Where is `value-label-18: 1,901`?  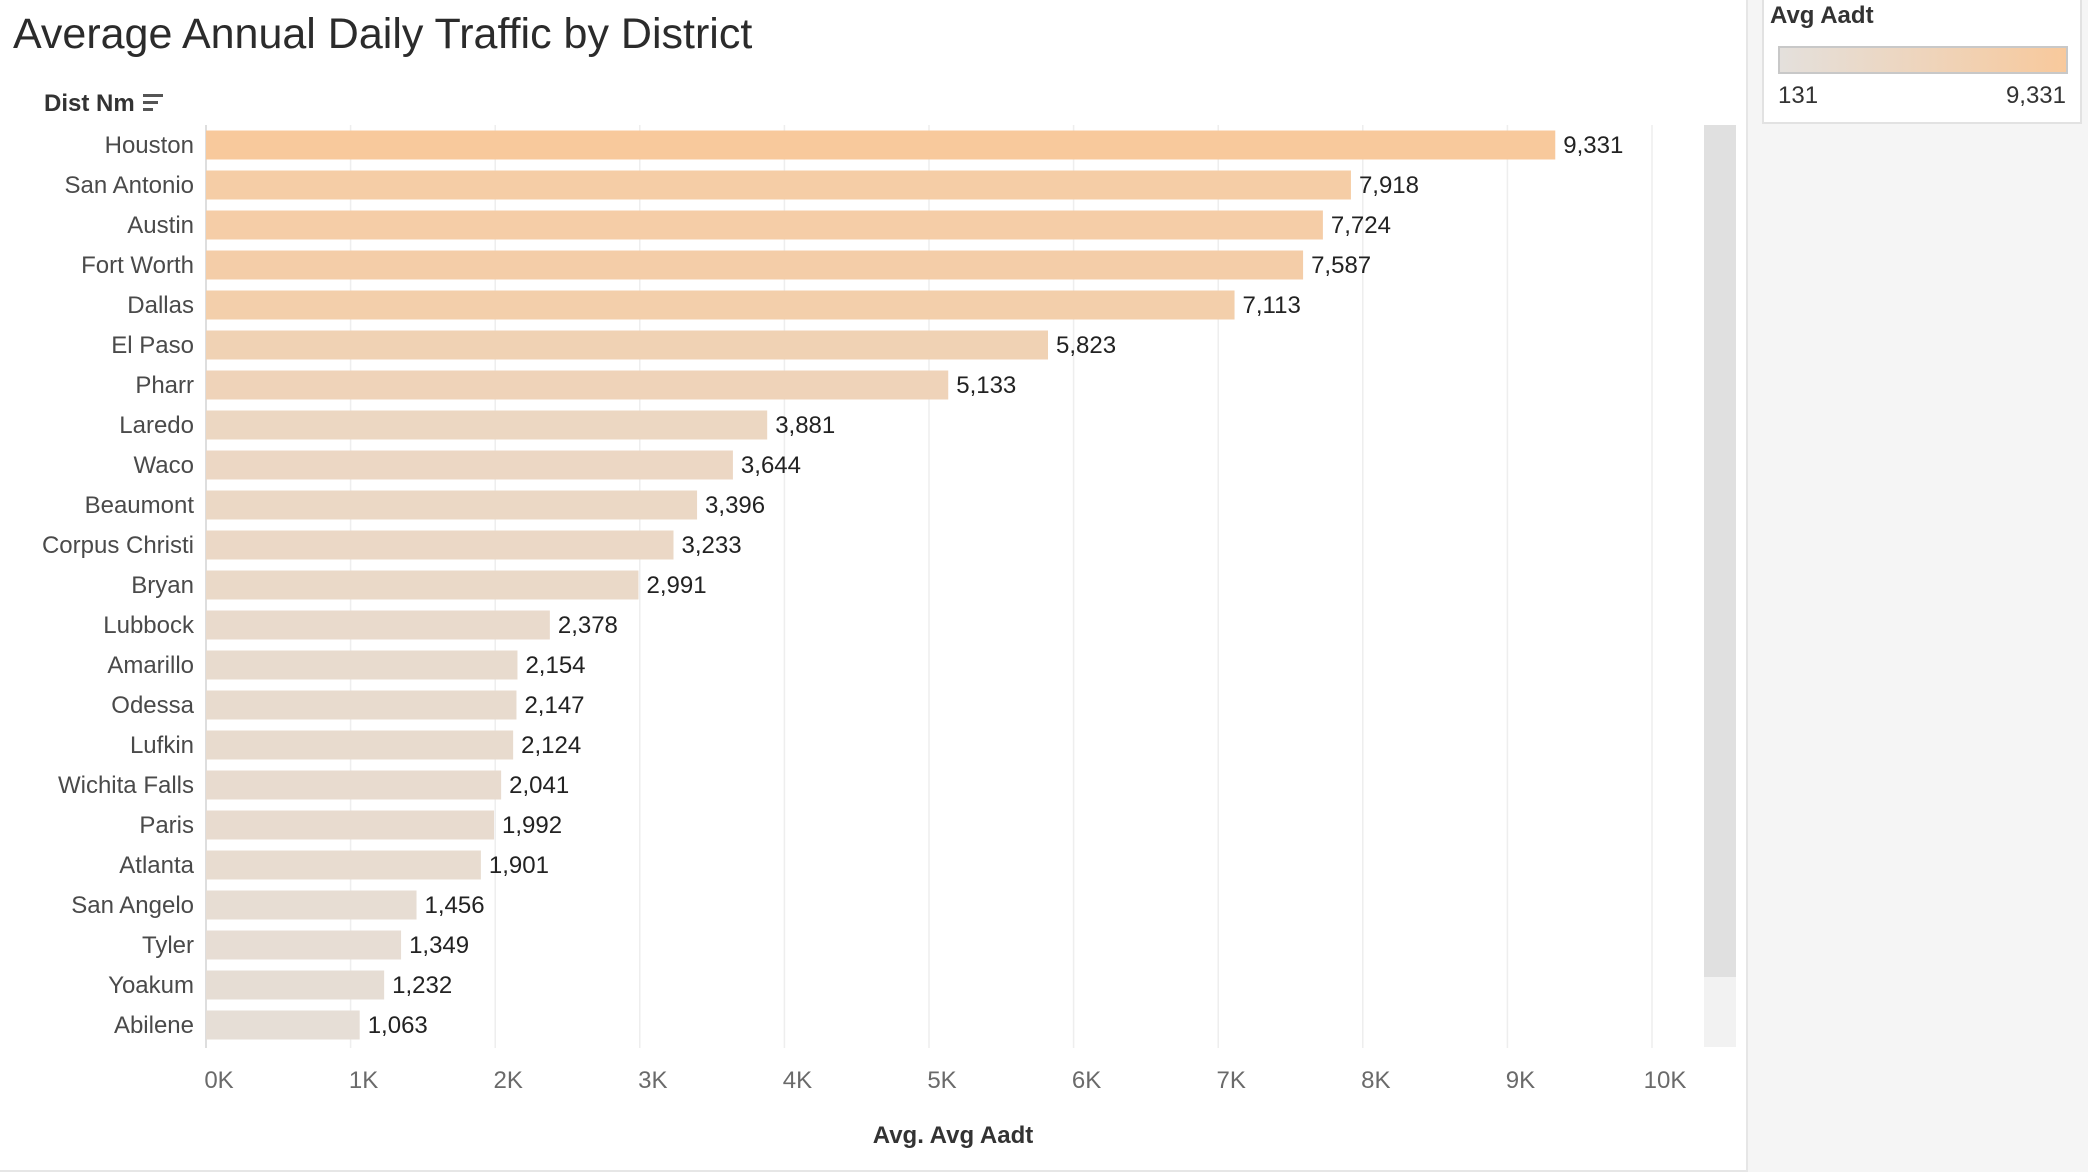
value-label-18: 1,901 is located at coordinates (519, 865).